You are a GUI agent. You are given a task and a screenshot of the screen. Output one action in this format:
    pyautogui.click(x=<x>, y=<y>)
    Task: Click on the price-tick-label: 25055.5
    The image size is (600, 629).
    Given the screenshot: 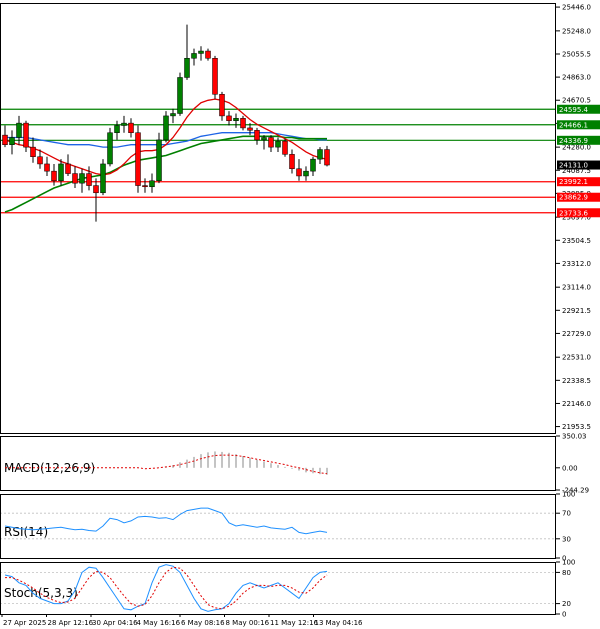 What is the action you would take?
    pyautogui.click(x=576, y=54)
    